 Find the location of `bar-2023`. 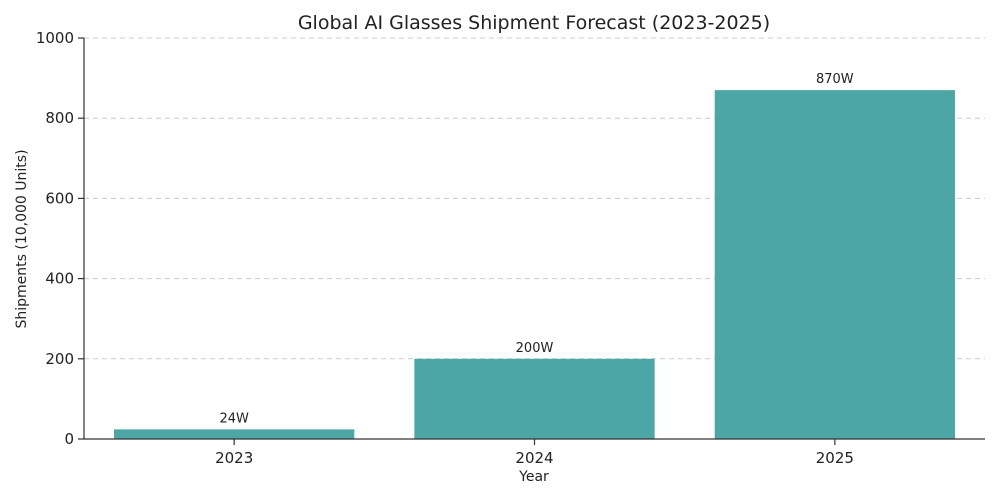

bar-2023 is located at coordinates (234, 434).